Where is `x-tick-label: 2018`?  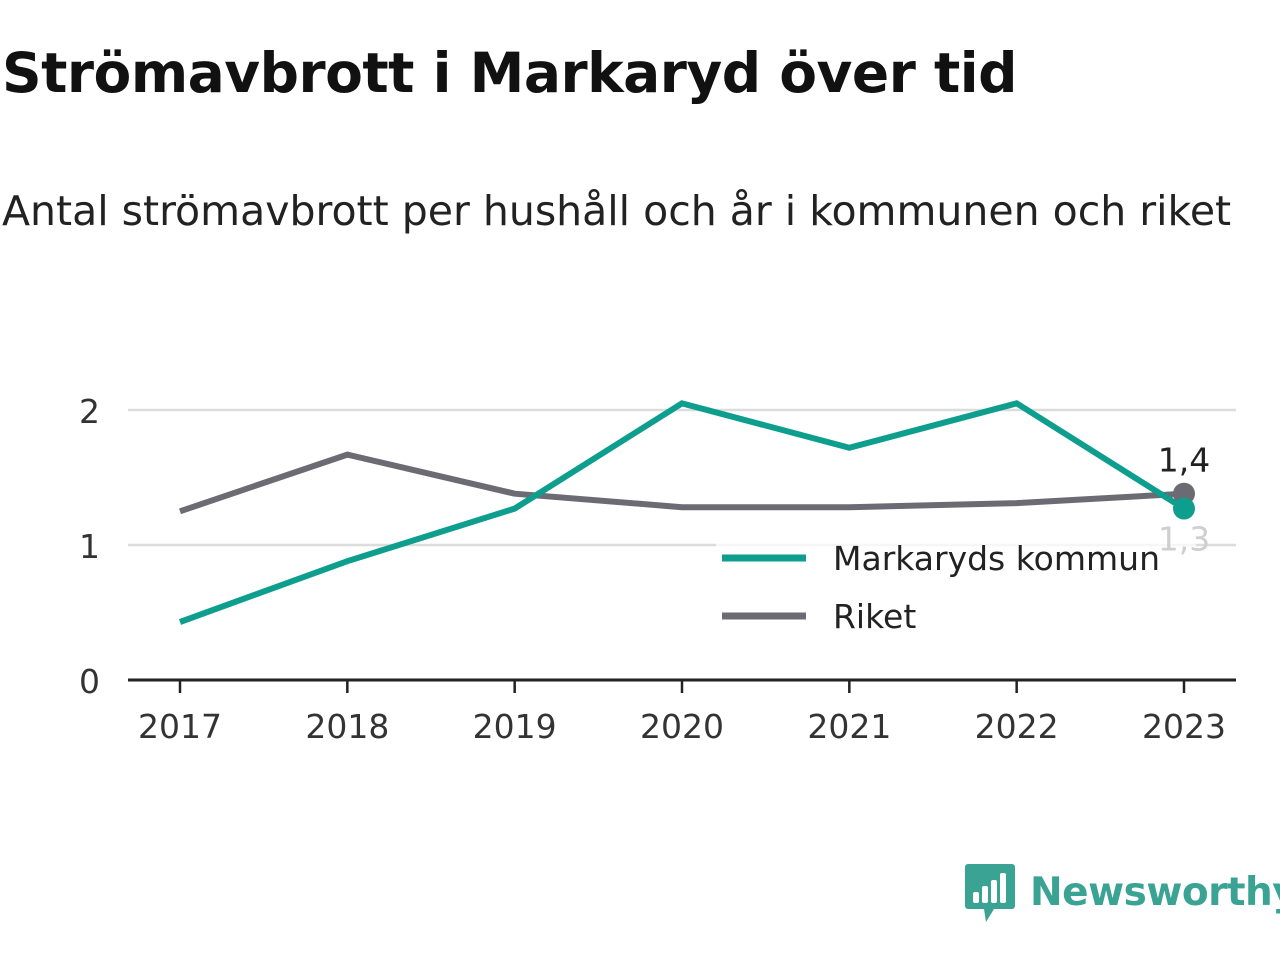
x-tick-label: 2018 is located at coordinates (347, 726).